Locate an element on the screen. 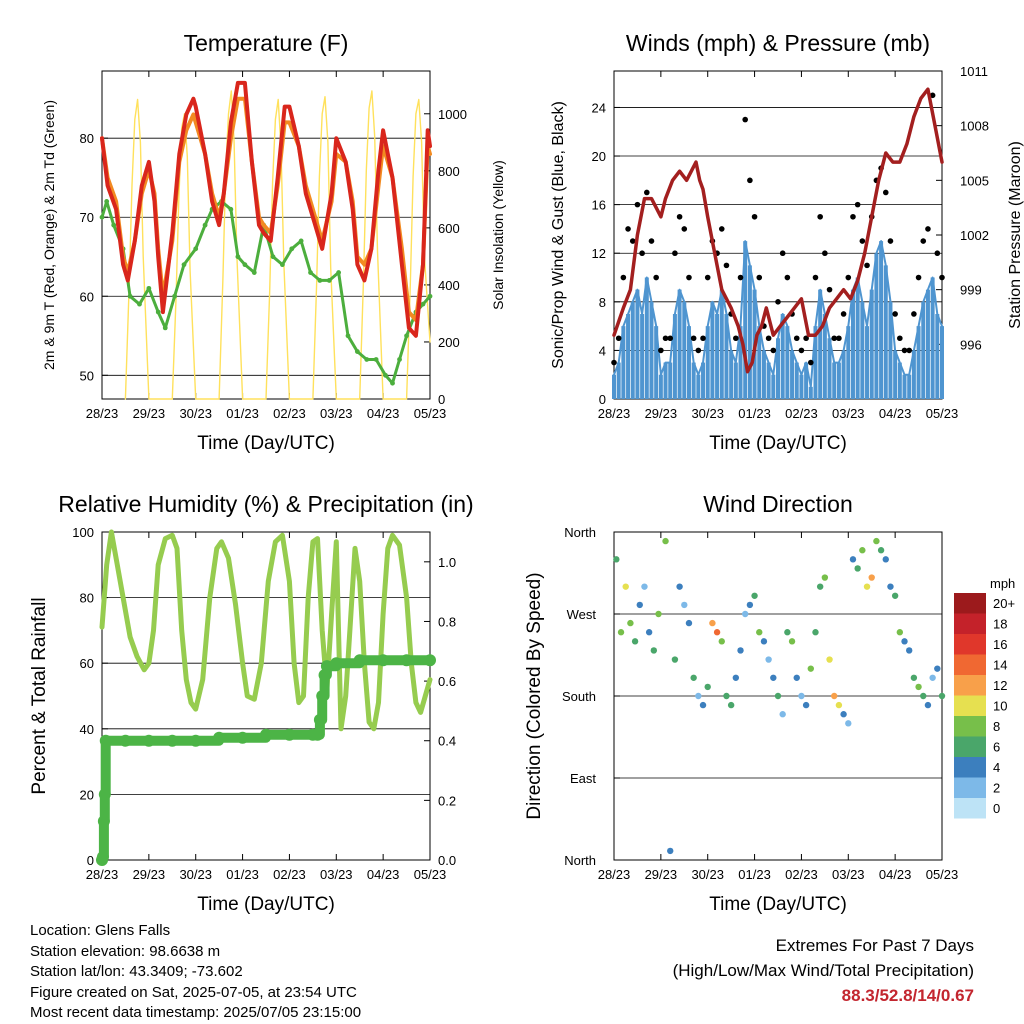  y2-tick-label: 996 is located at coordinates (971, 344).